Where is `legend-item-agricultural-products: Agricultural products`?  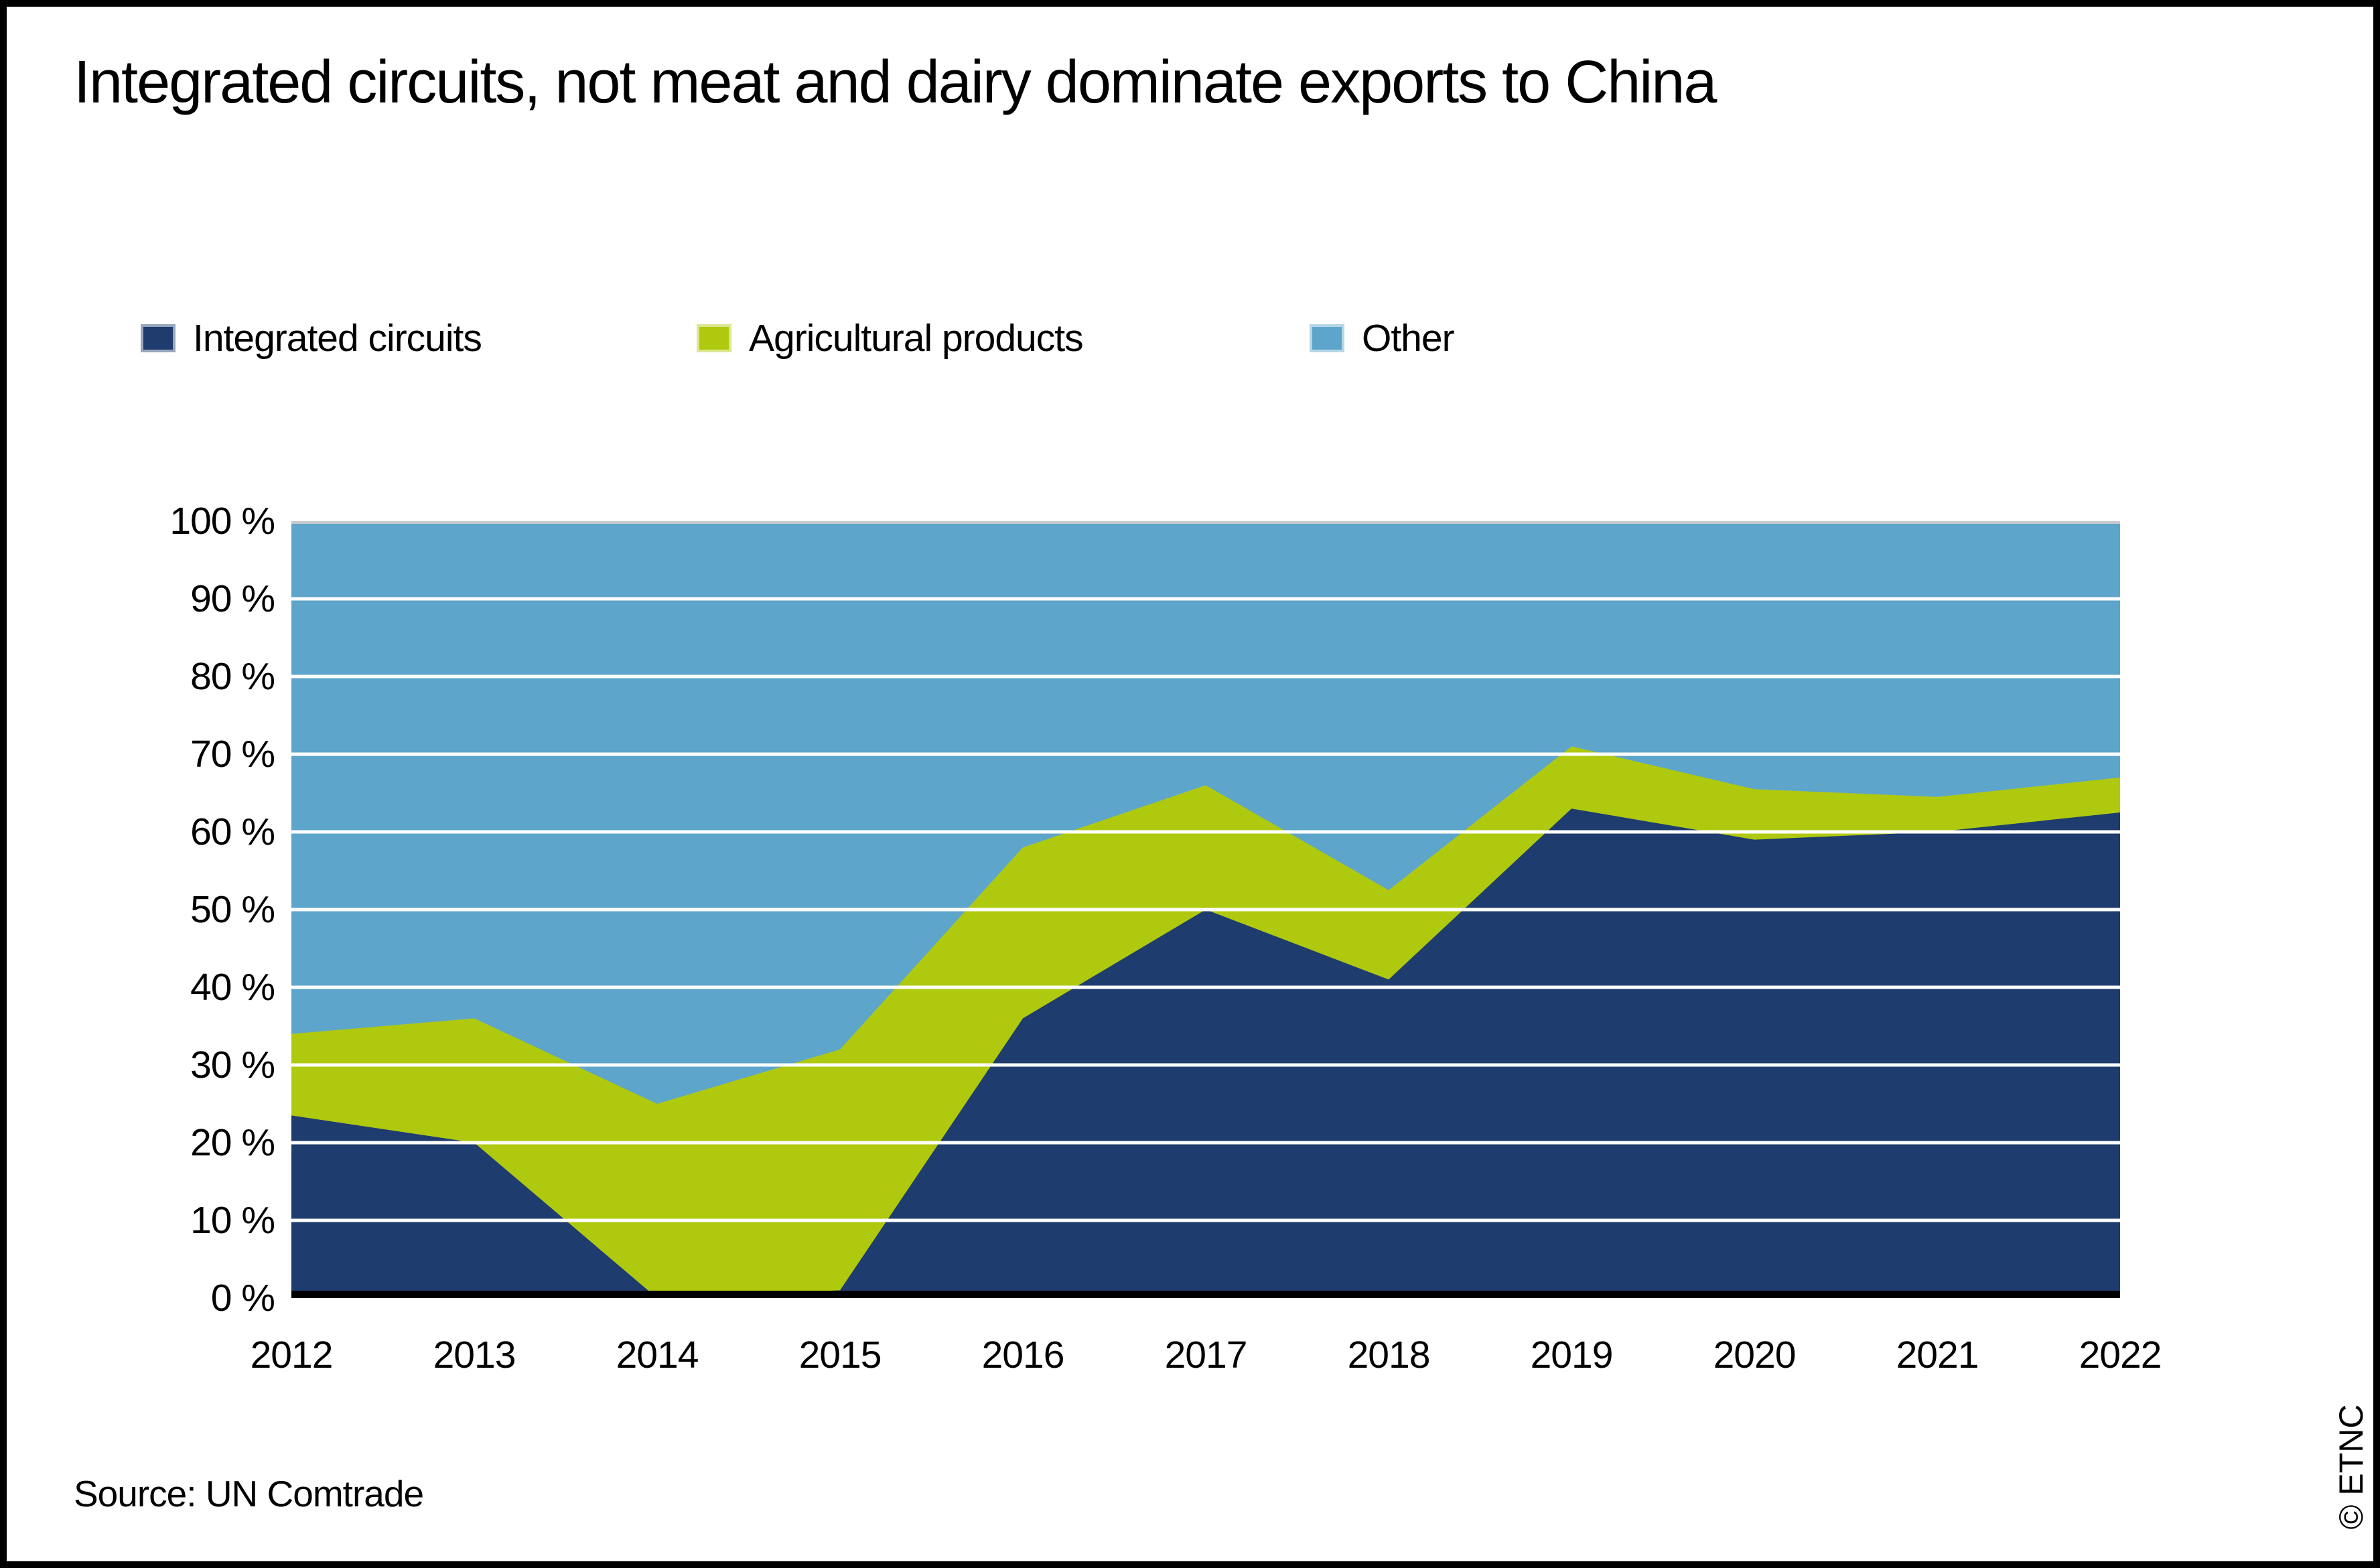
legend-item-agricultural-products: Agricultural products is located at coordinates (891, 338).